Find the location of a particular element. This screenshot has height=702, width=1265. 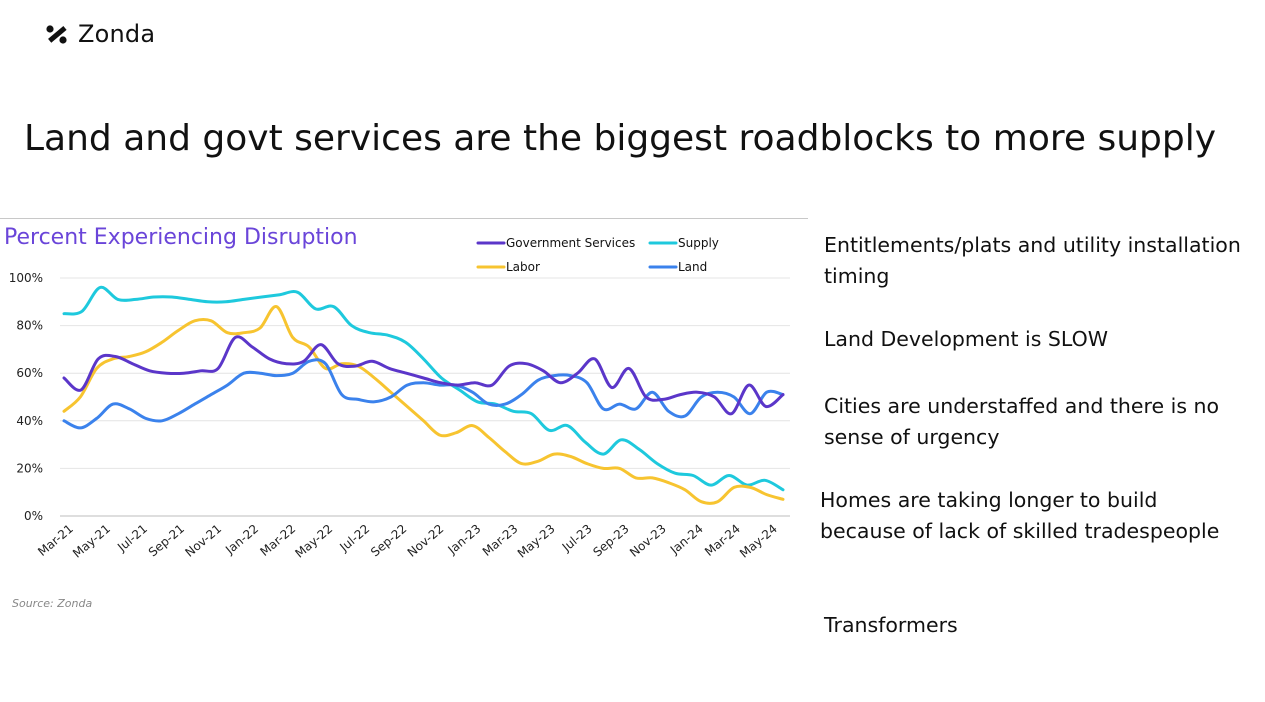

zonda-percent-icon is located at coordinates (56, 34).